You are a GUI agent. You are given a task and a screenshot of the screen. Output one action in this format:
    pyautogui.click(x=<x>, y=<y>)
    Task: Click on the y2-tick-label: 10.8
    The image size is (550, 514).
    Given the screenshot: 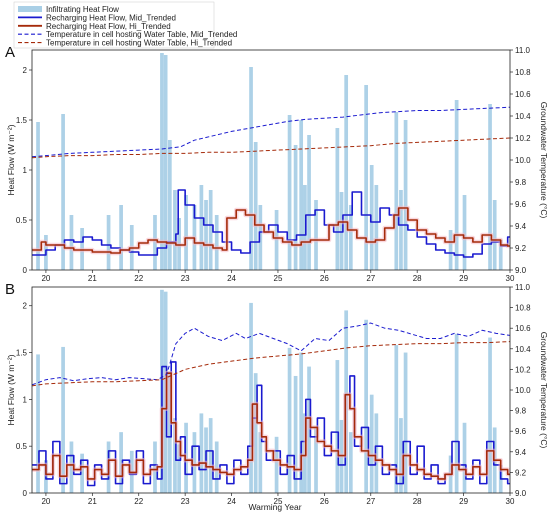 What is the action you would take?
    pyautogui.click(x=523, y=308)
    